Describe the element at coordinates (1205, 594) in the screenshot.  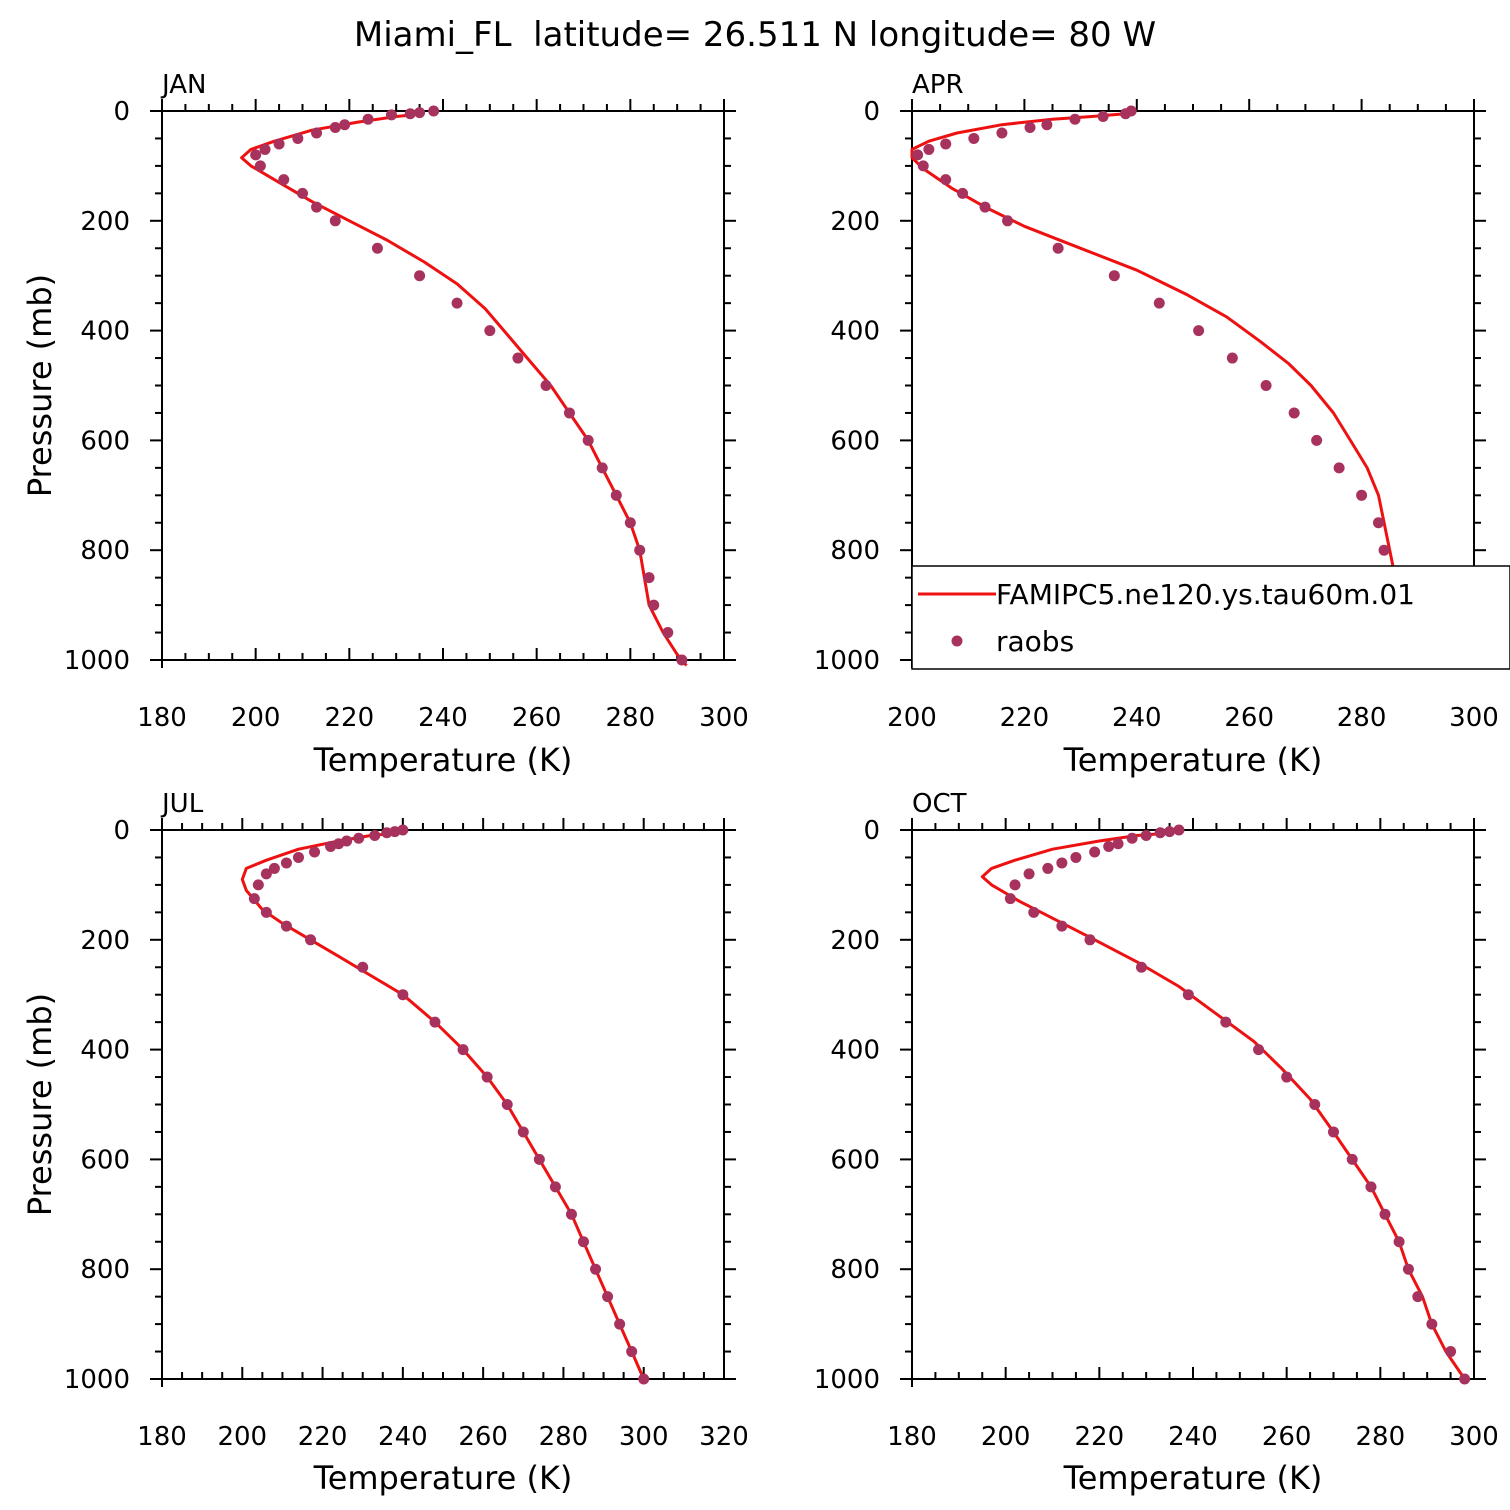
I see `legend-model-label: FAMIPC5.ne120.ys.tau60m.01` at that location.